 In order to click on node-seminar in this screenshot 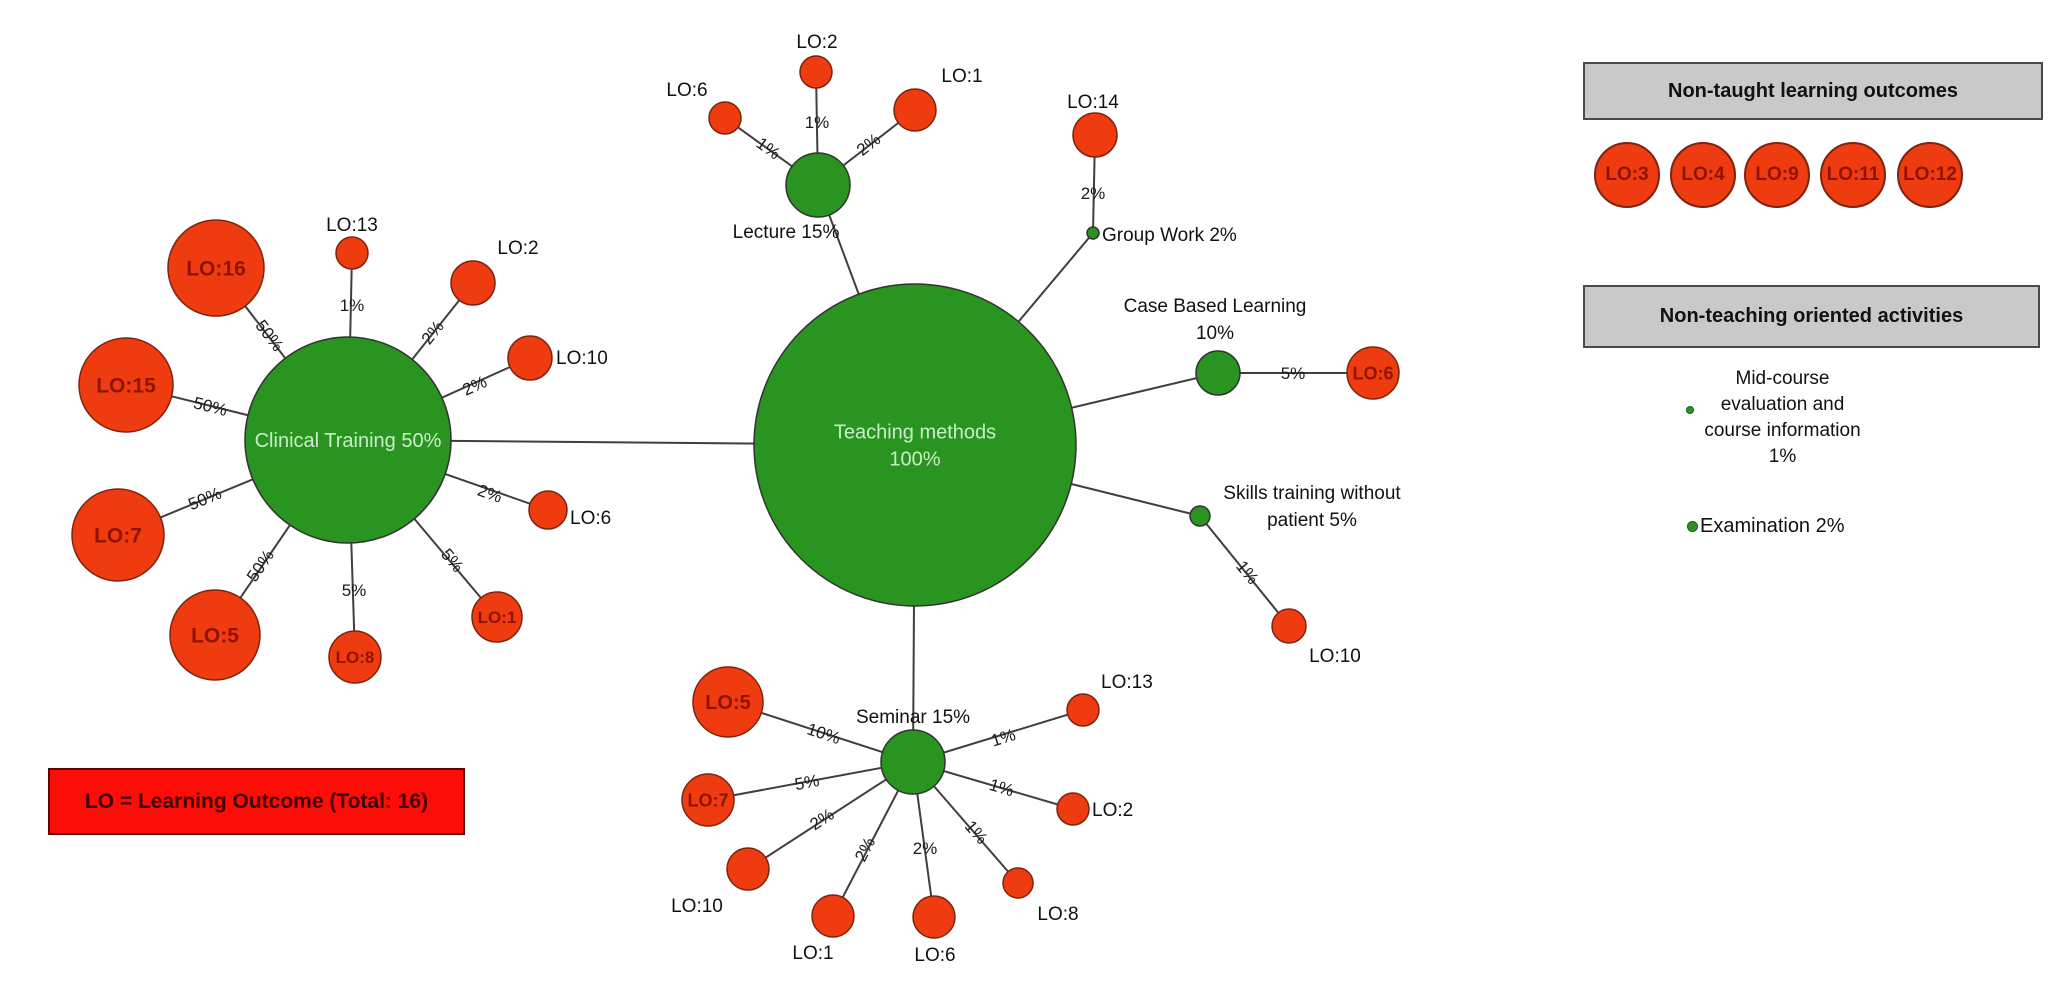, I will do `click(913, 762)`.